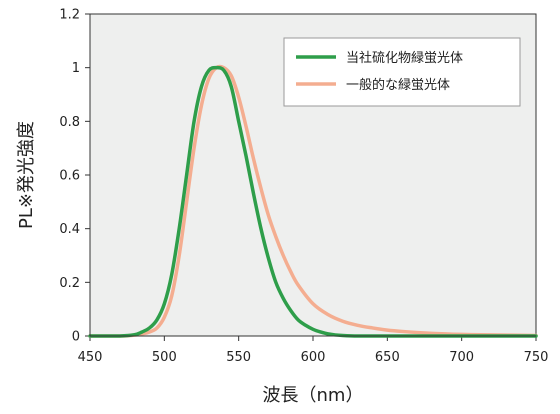 This screenshot has width=560, height=414. I want to click on x-tick-label: 550, so click(238, 357).